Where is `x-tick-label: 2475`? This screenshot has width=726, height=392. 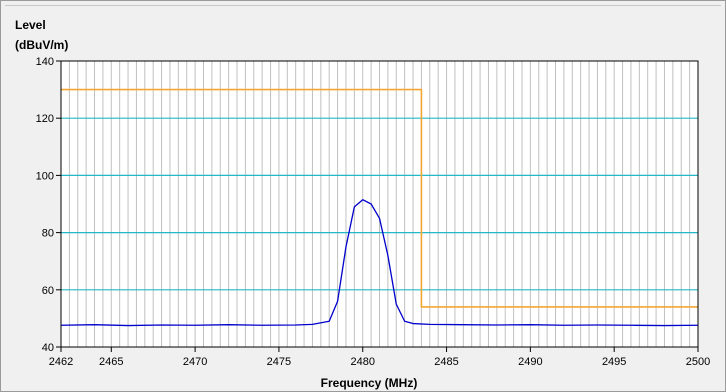 x-tick-label: 2475 is located at coordinates (279, 362).